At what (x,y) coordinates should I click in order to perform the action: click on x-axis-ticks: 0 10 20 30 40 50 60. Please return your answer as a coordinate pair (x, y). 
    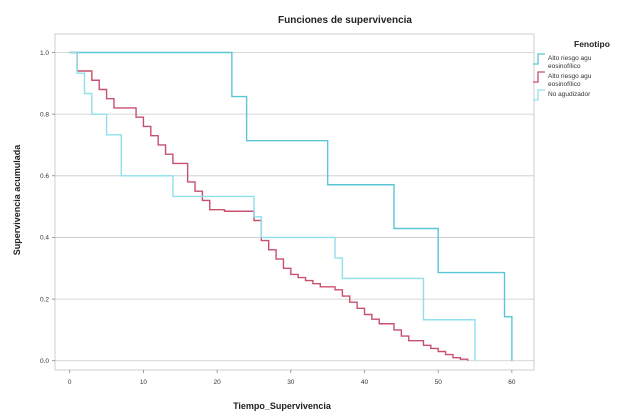
    Looking at the image, I should click on (292, 378).